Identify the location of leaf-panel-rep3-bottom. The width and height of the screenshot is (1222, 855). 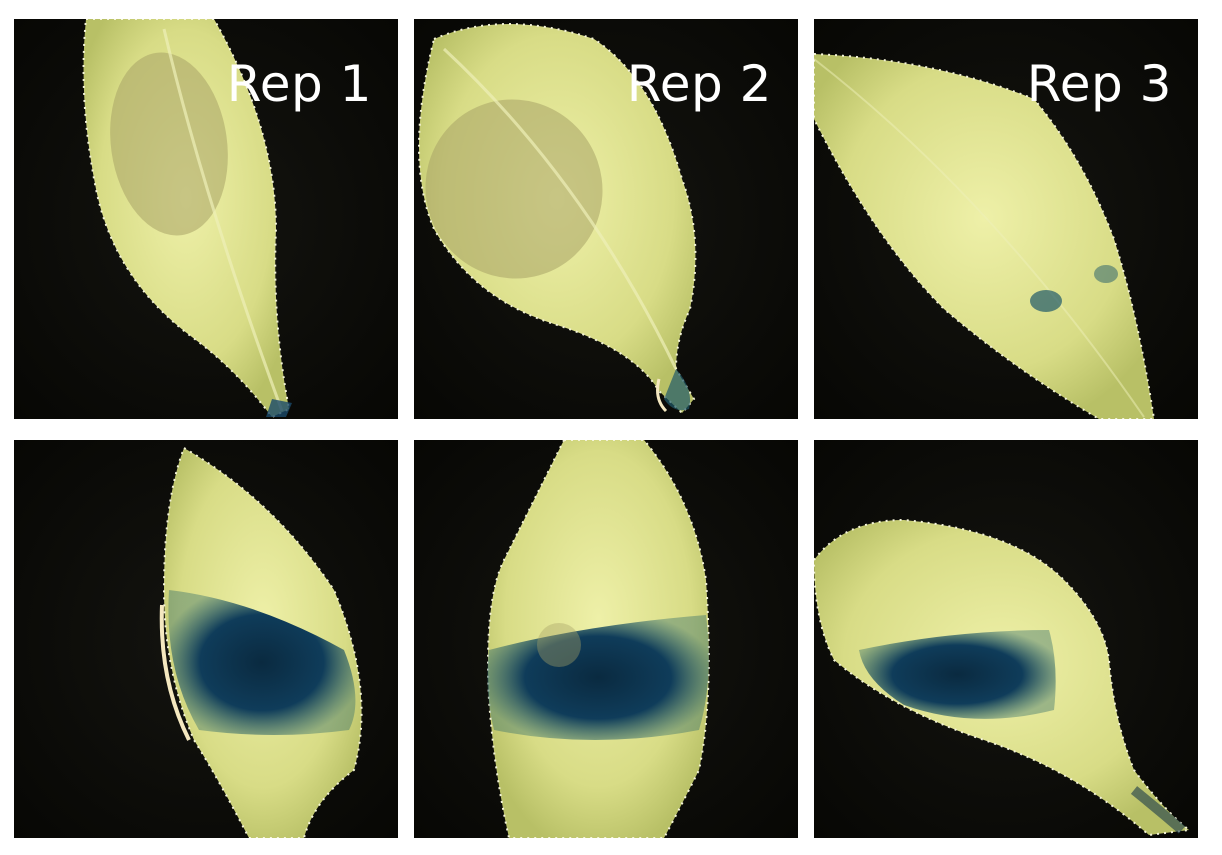
(1006, 639).